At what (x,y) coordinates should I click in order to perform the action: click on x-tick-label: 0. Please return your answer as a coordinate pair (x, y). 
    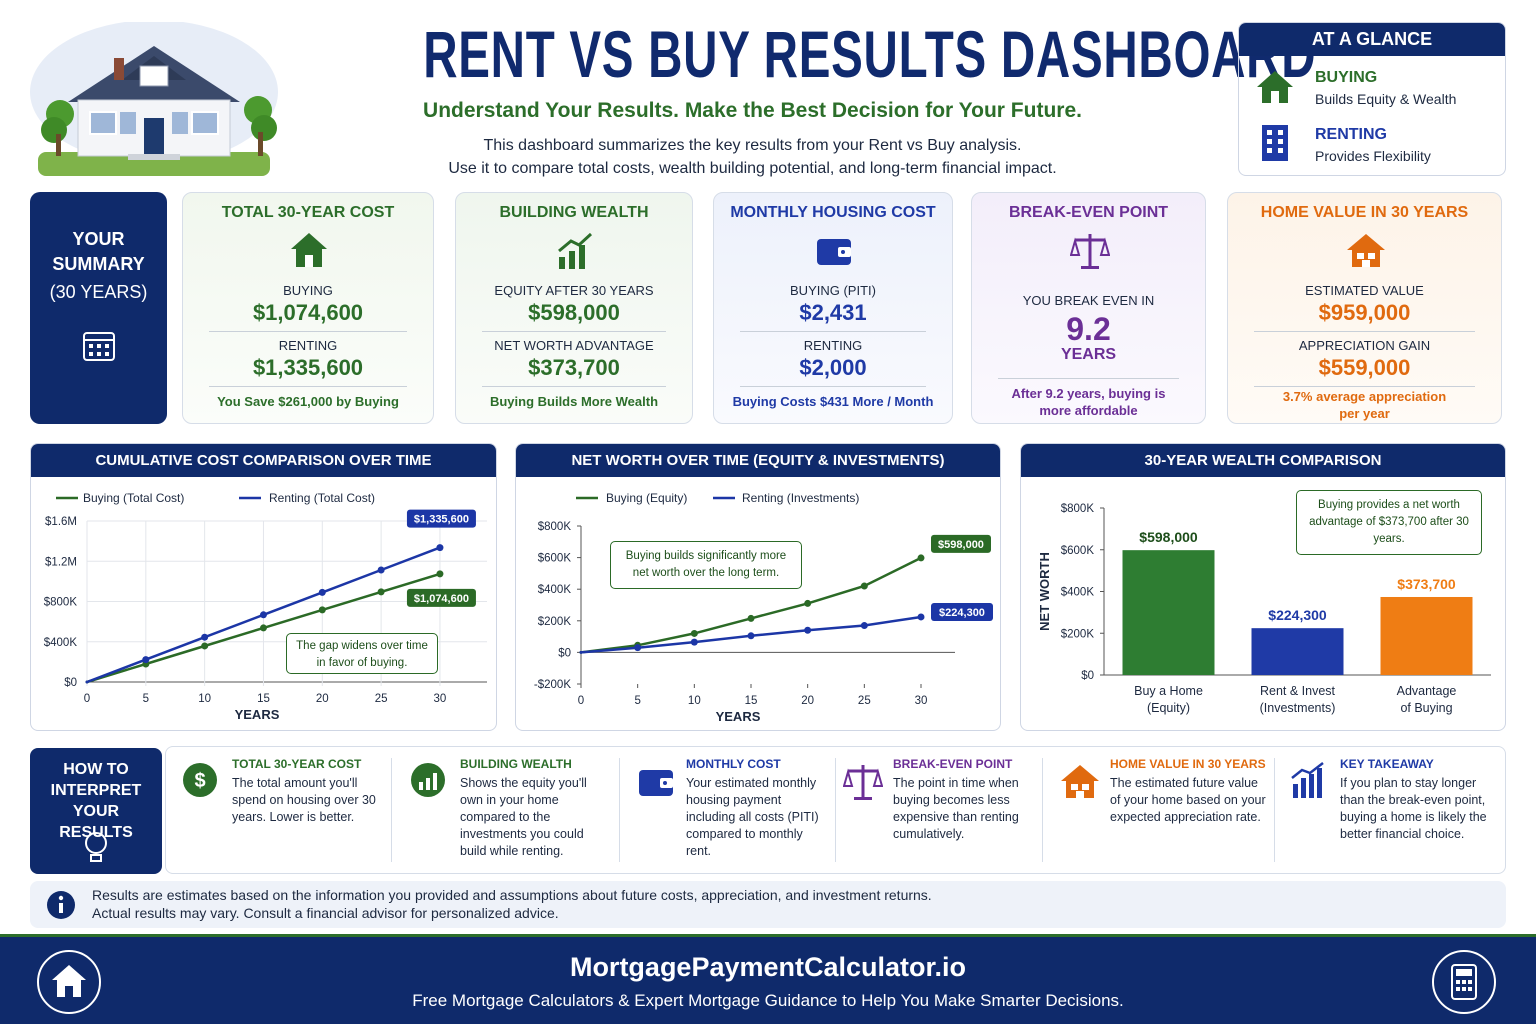
    Looking at the image, I should click on (581, 701).